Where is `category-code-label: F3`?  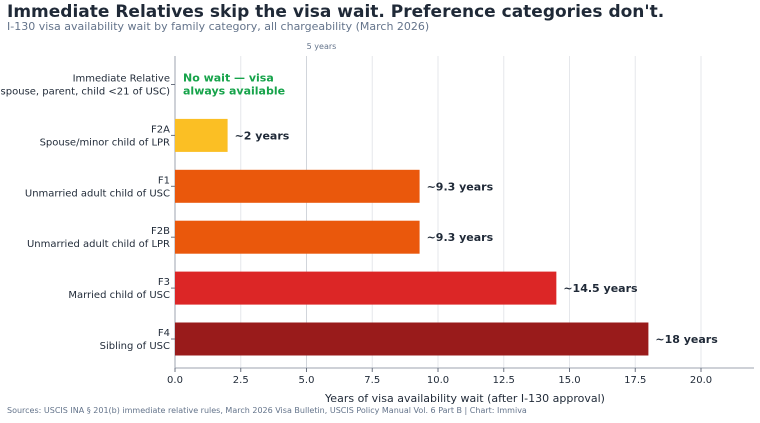 category-code-label: F3 is located at coordinates (164, 282).